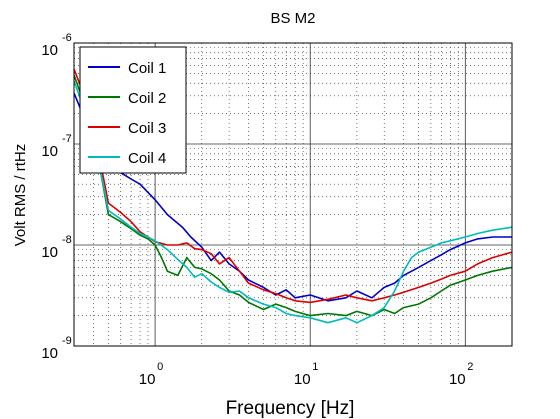 This screenshot has width=560, height=419. I want to click on legend-label-coil-3: Coil 3, so click(147, 128).